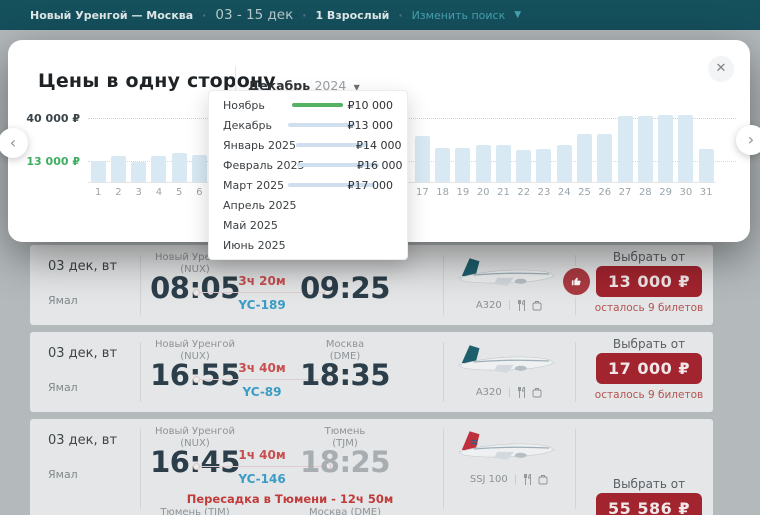 Image resolution: width=760 pixels, height=515 pixels. I want to click on month-selector: Декабрь 2024 ▼, so click(304, 85).